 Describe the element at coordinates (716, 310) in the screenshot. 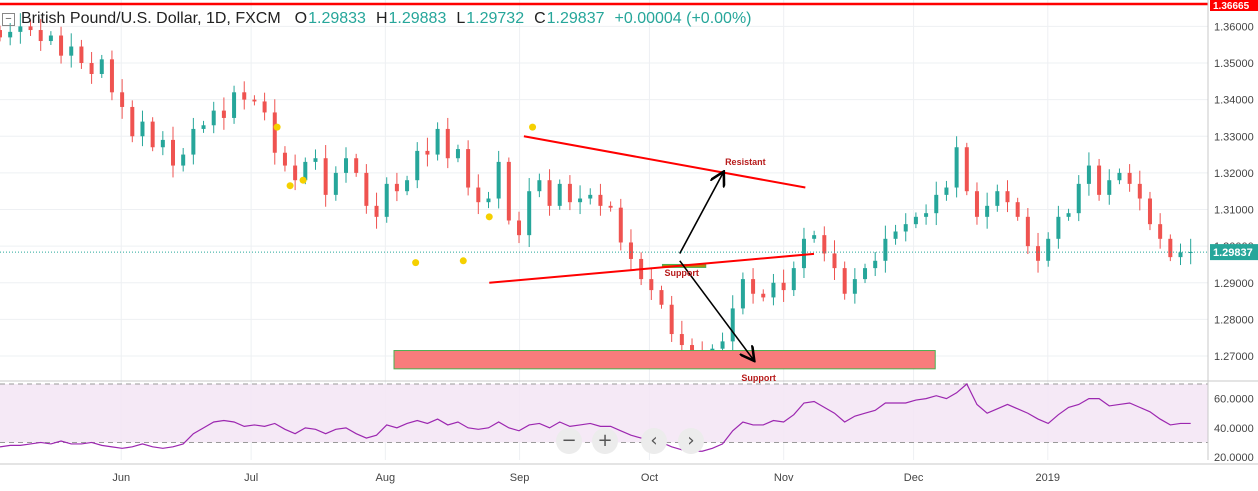

I see `arrow-down` at that location.